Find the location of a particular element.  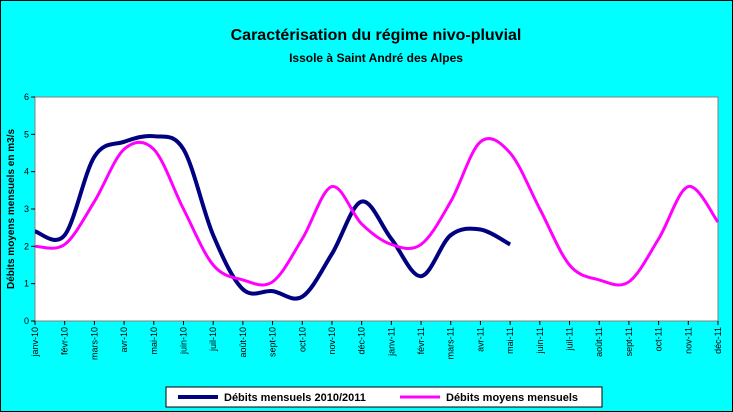

y-tick-label: 4 is located at coordinates (26, 172).